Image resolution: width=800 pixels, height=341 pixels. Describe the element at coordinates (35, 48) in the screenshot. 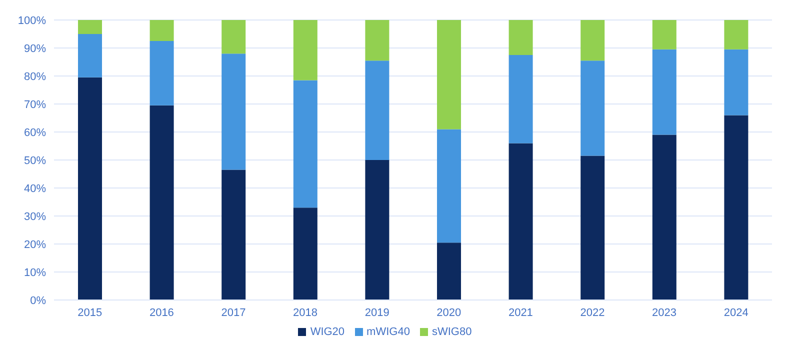

I see `y-tick-label: 90%` at that location.